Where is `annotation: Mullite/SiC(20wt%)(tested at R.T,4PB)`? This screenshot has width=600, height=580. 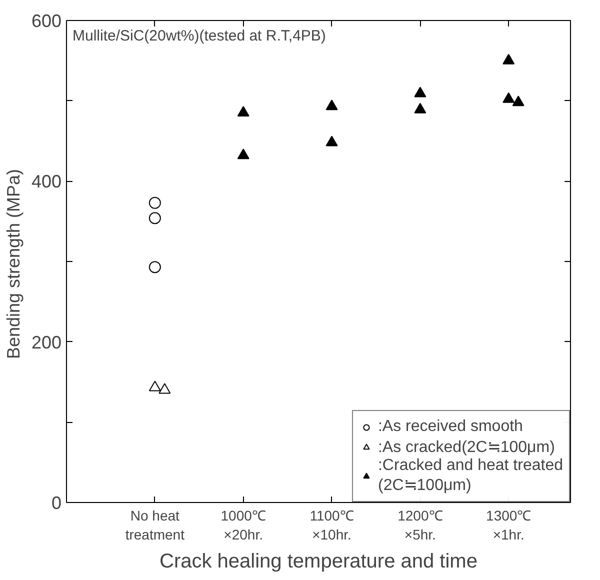 annotation: Mullite/SiC(20wt%)(tested at R.T,4PB) is located at coordinates (199, 36).